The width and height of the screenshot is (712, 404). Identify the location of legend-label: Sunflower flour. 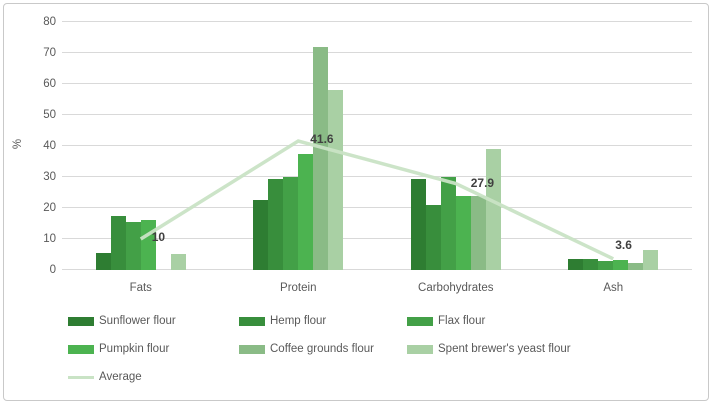
(137, 321).